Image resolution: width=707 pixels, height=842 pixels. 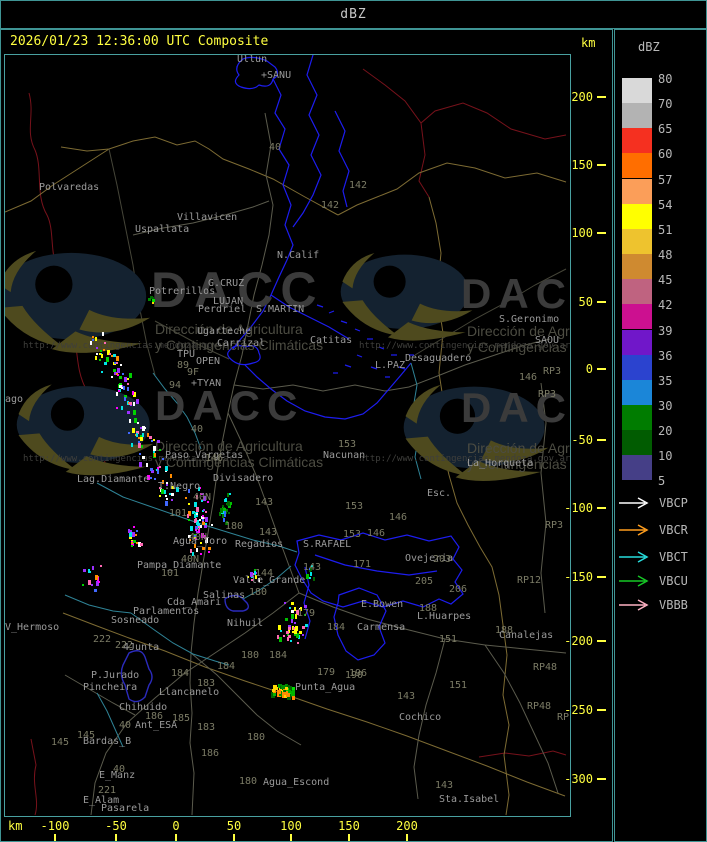 What do you see at coordinates (107, 741) in the screenshot?
I see `place-label: Bardas_B` at bounding box center [107, 741].